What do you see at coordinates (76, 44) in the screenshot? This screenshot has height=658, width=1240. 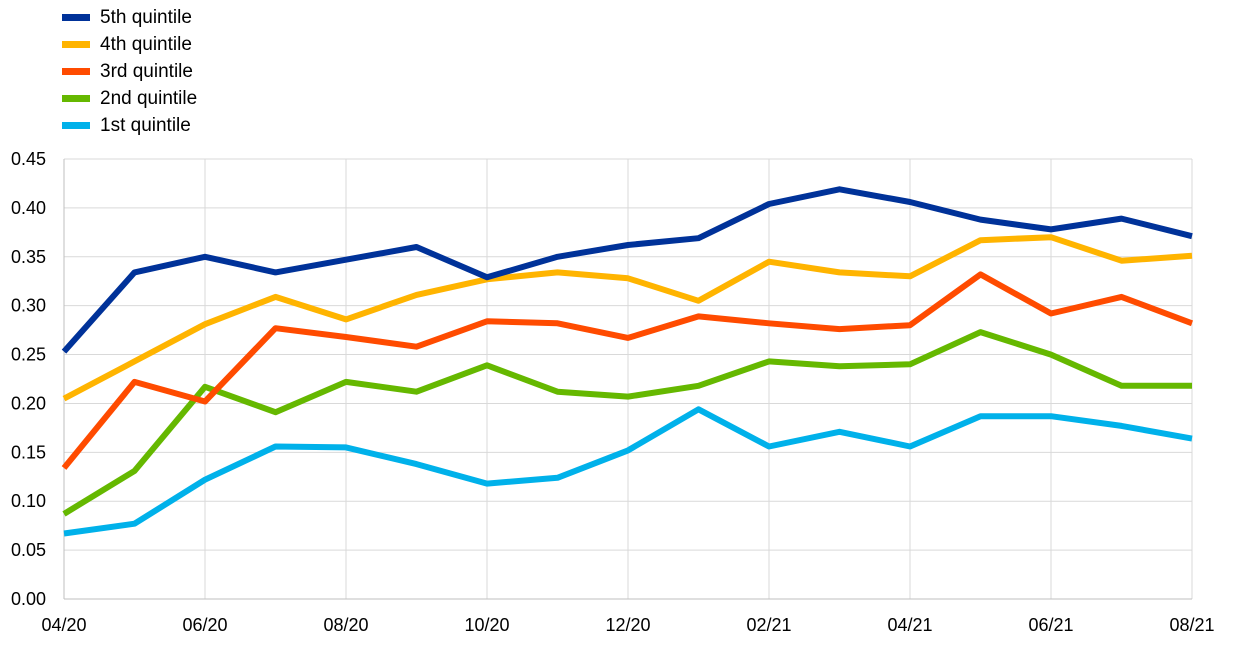 I see `legend-swatch-4th-quintile` at bounding box center [76, 44].